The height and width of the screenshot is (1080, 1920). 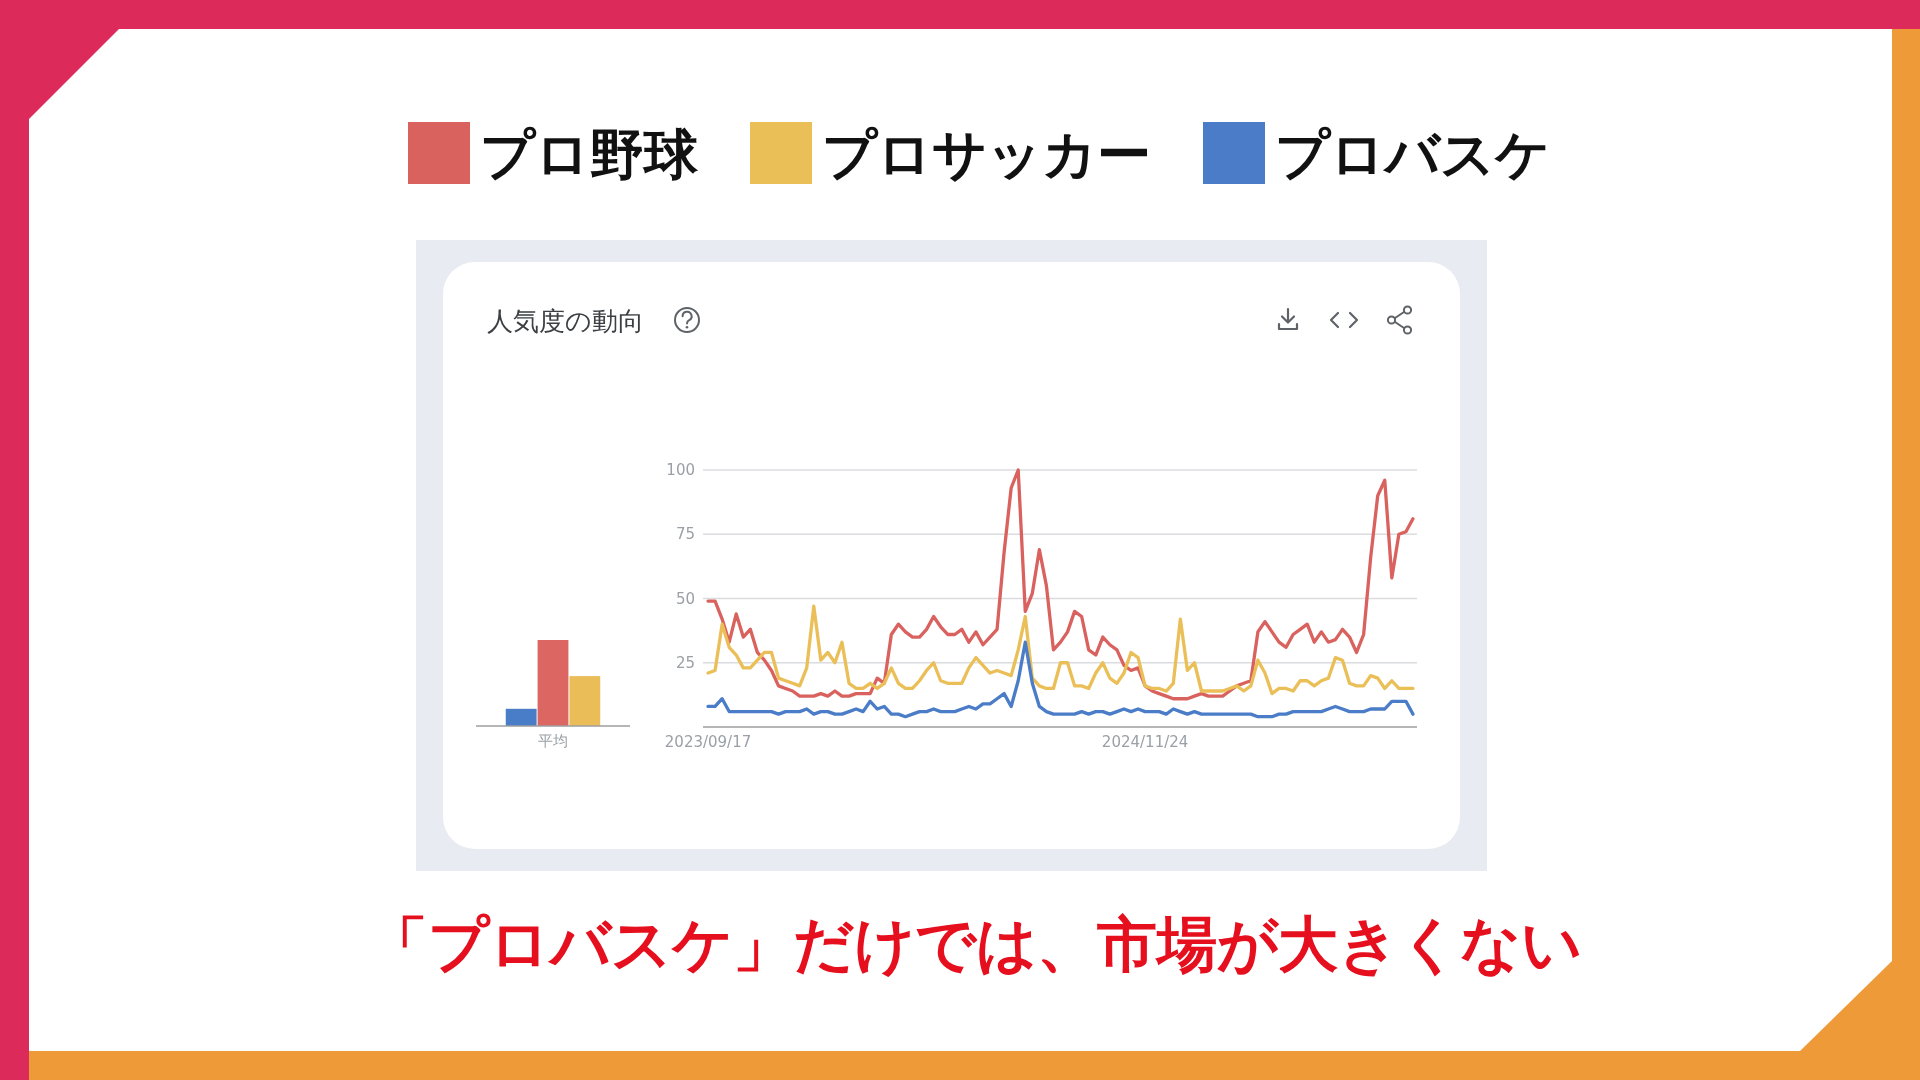 I want to click on legend-label: プロバスケ, so click(x=1412, y=154).